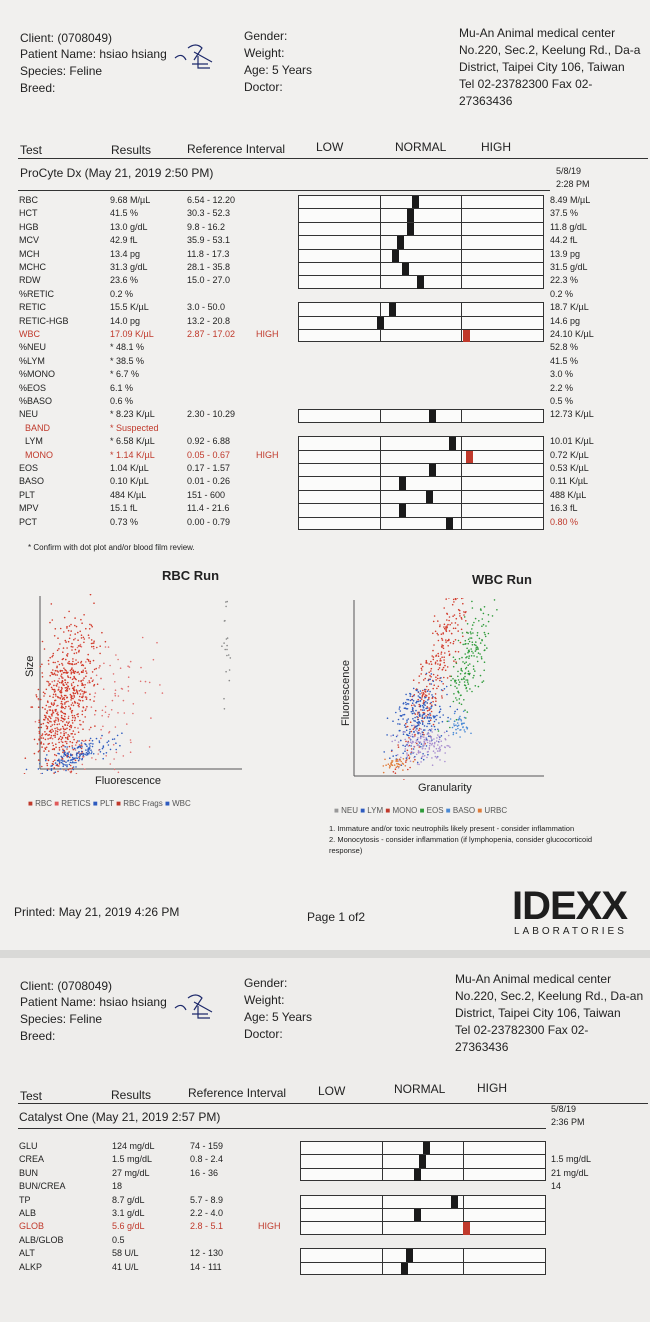 Image resolution: width=650 pixels, height=1322 pixels. What do you see at coordinates (572, 441) in the screenshot?
I see `previous-value: 10.01 K/µL` at bounding box center [572, 441].